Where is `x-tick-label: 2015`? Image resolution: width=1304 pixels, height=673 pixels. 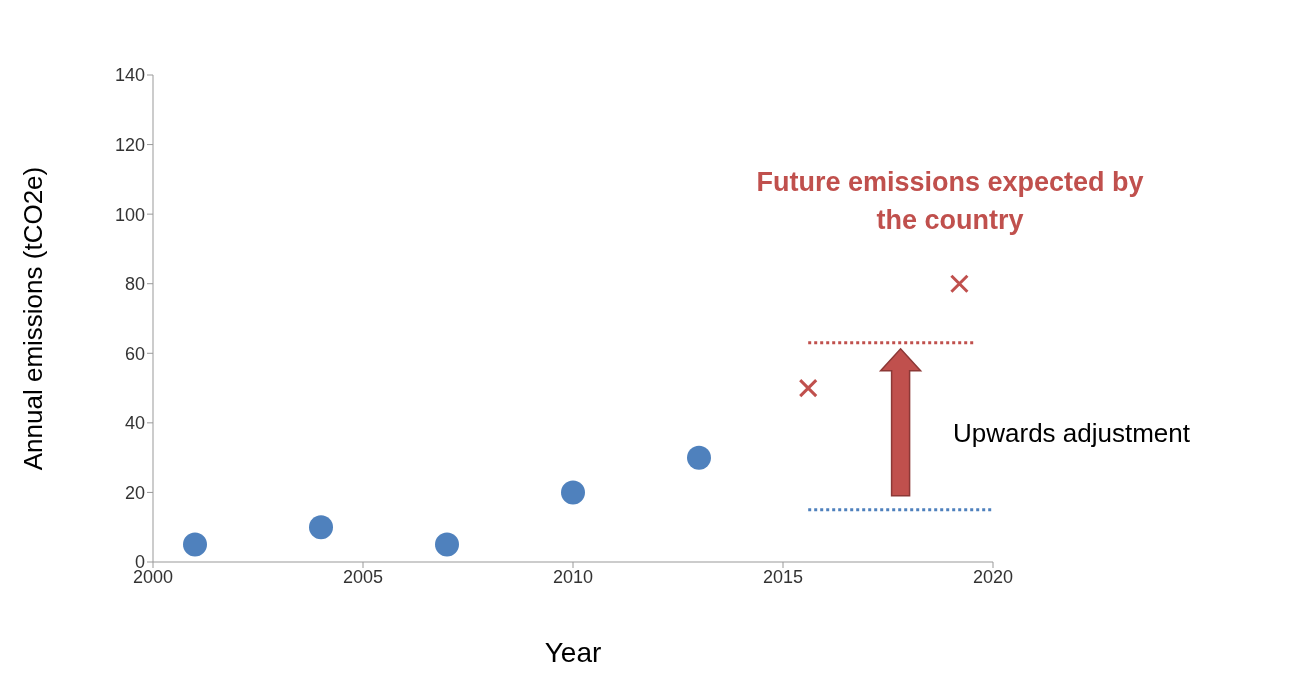
x-tick-label: 2015 is located at coordinates (783, 576).